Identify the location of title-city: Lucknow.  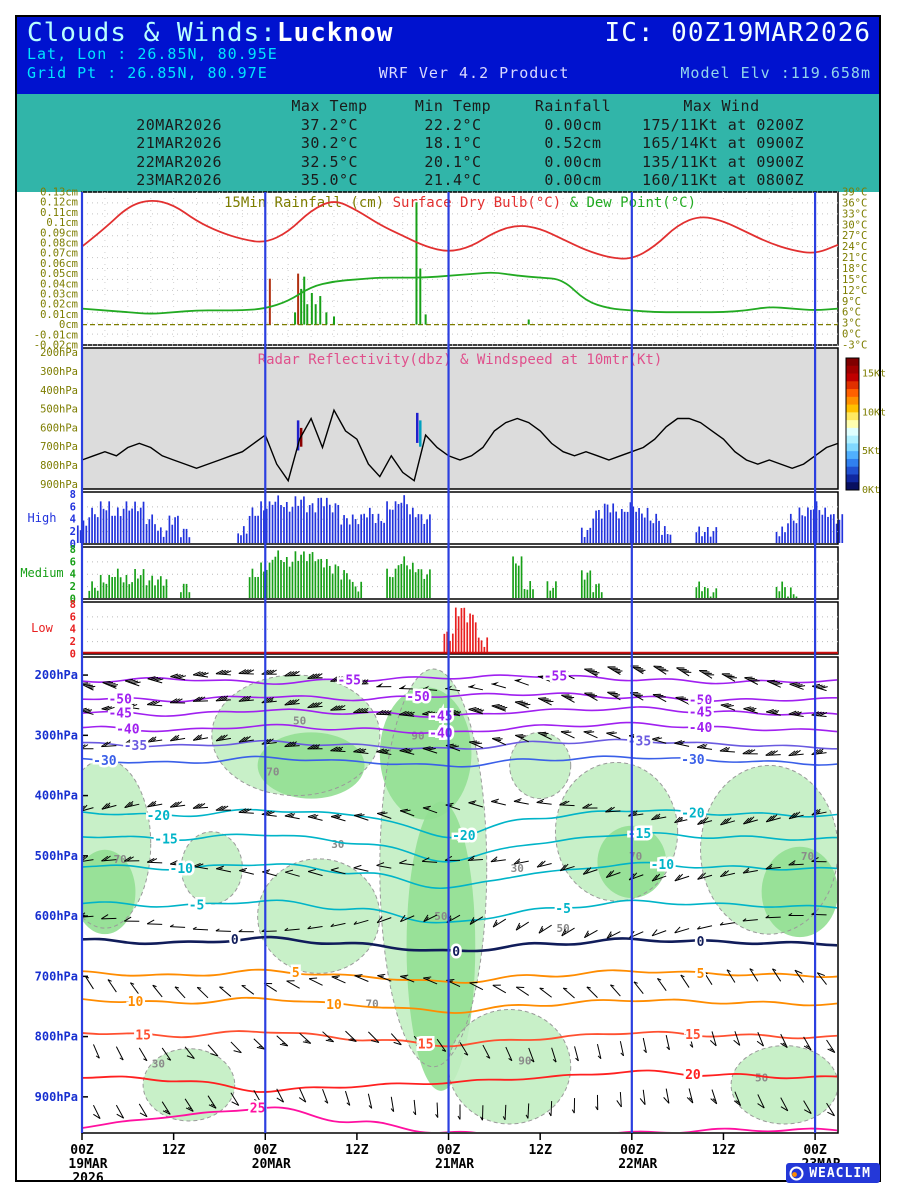
(335, 33).